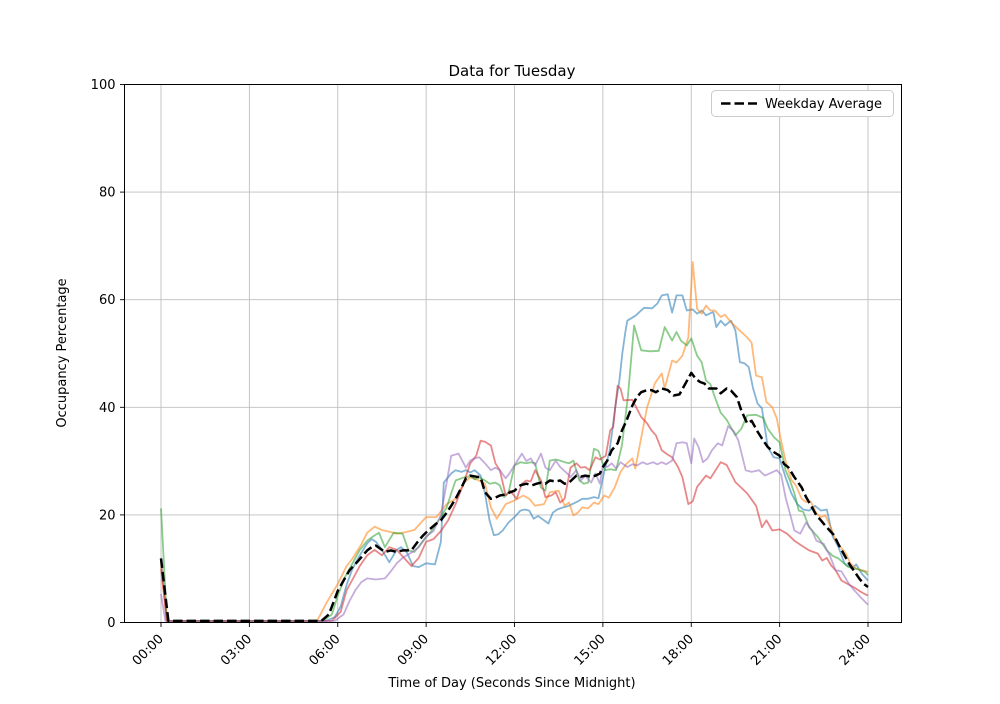  What do you see at coordinates (413, 650) in the screenshot?
I see `x-tick-label: 09:00` at bounding box center [413, 650].